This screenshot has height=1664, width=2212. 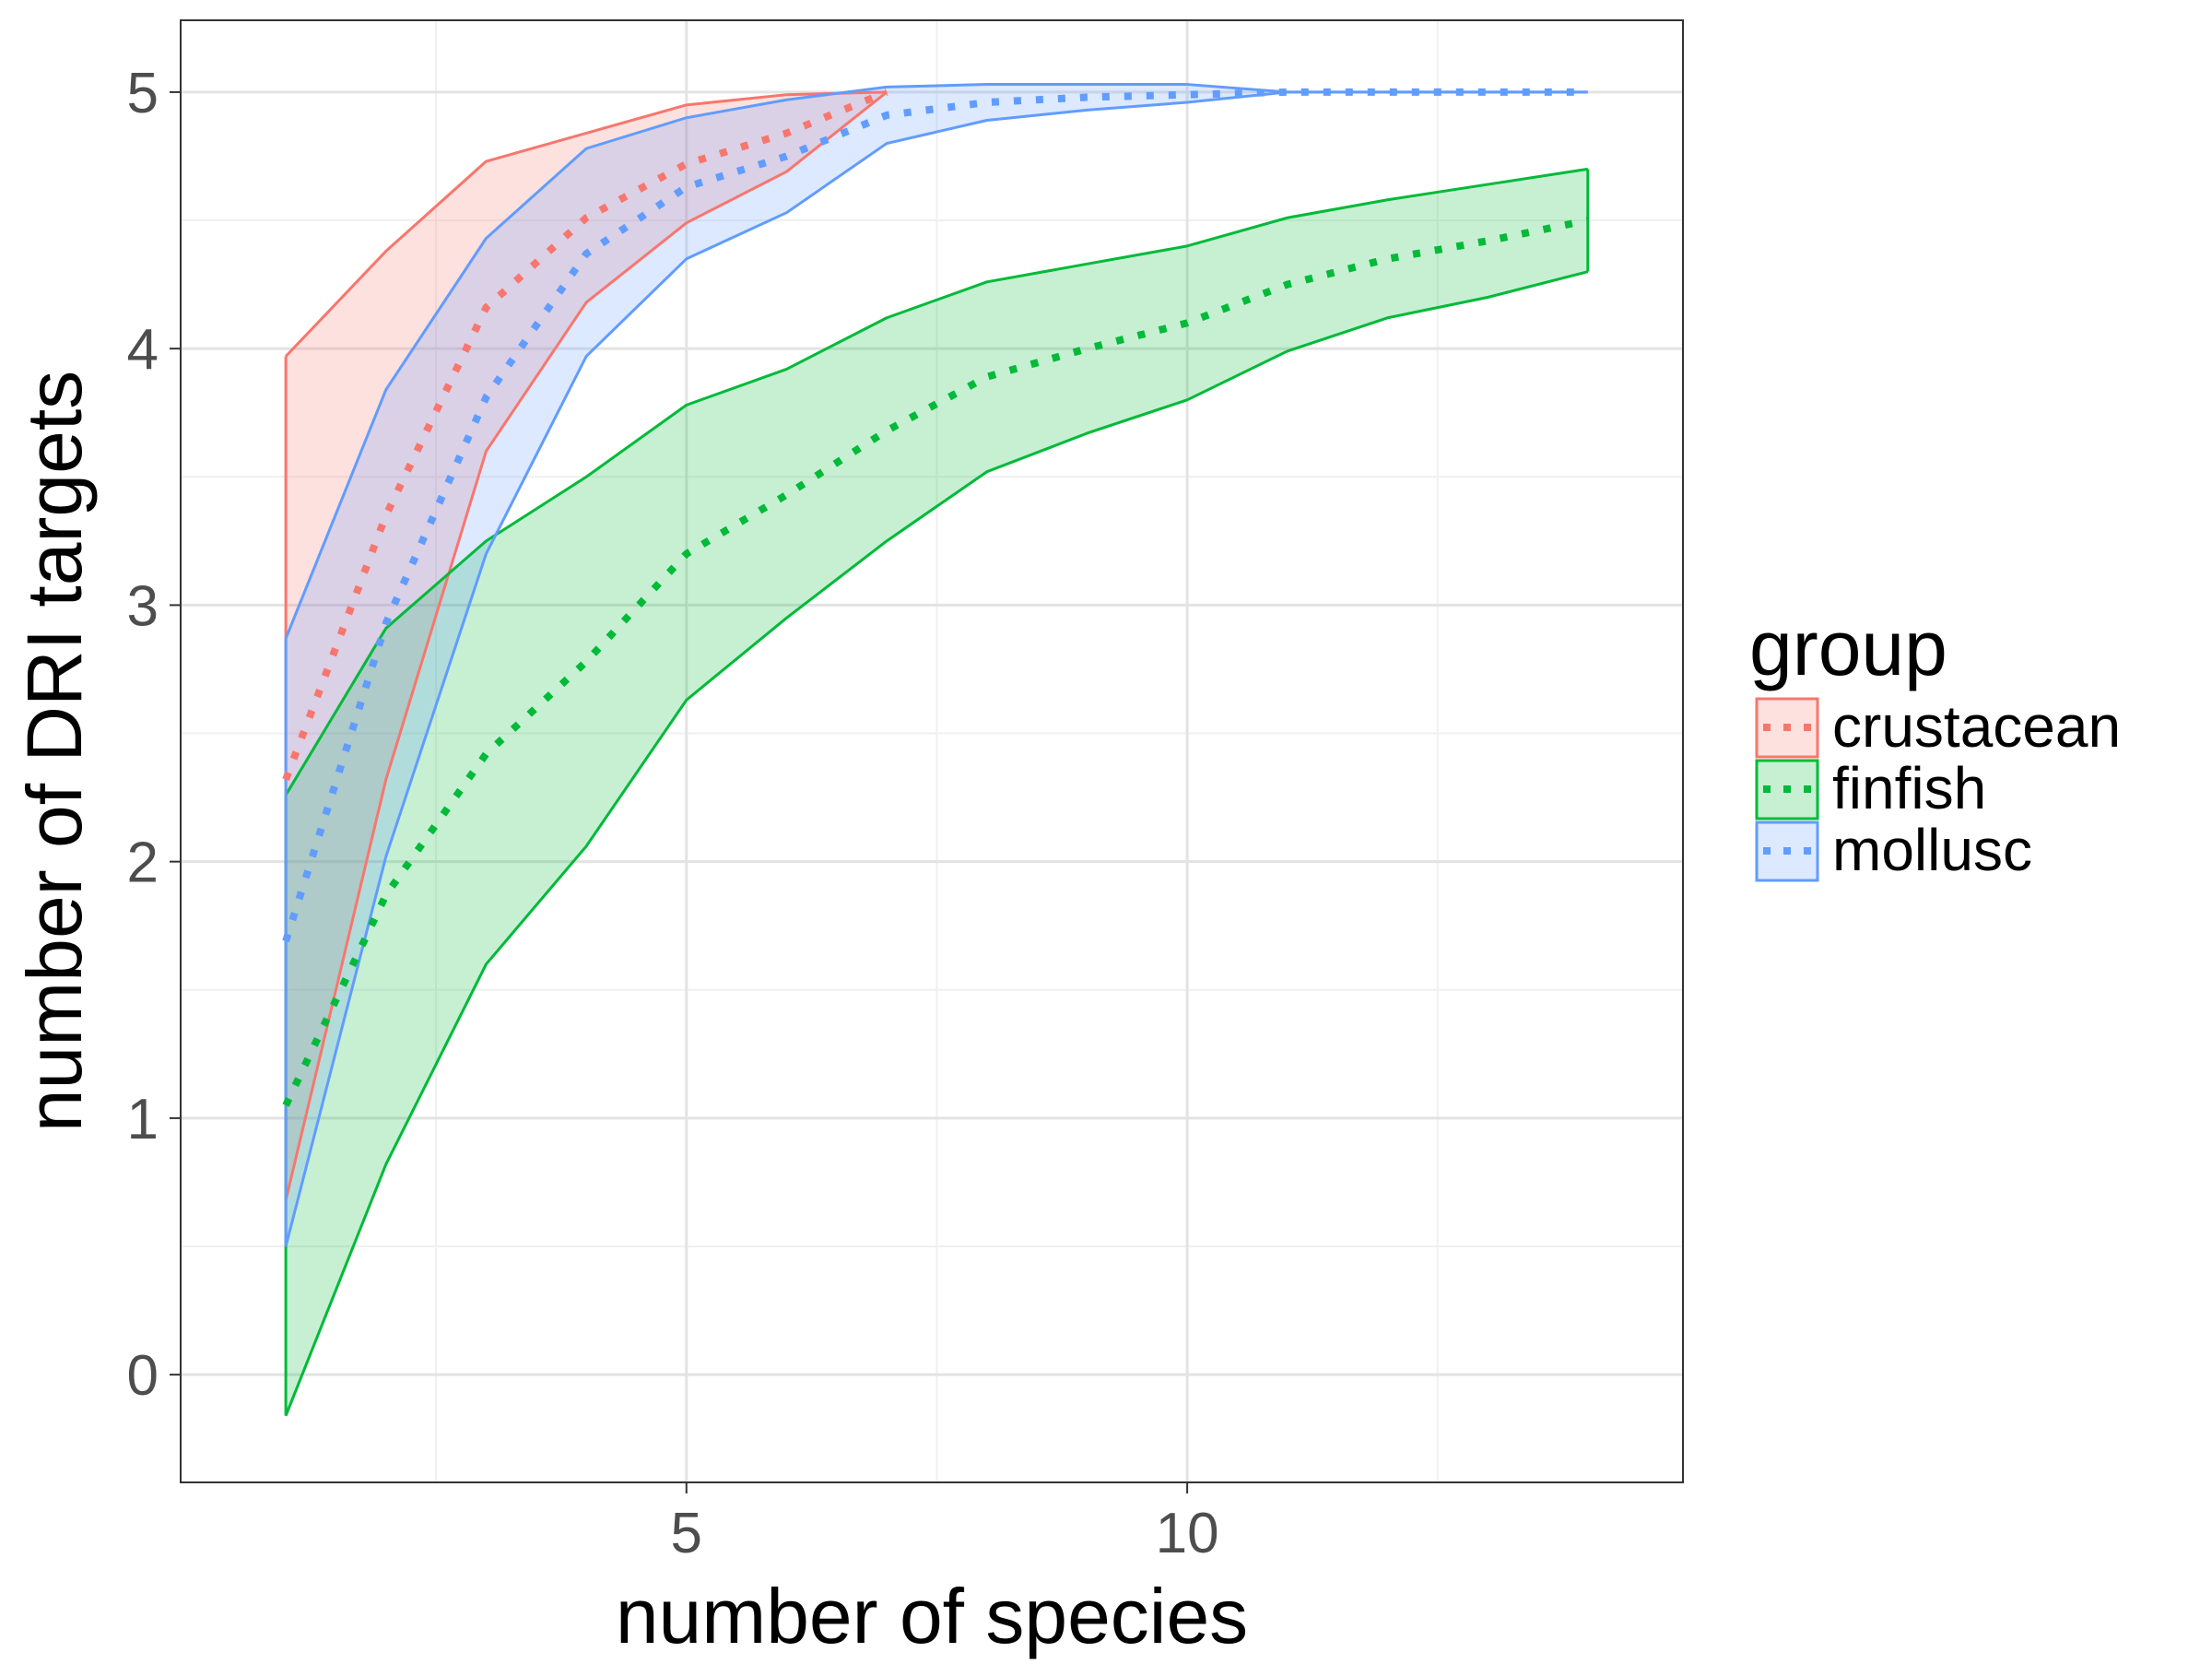 I want to click on upper-line-crustacean, so click(x=586, y=224).